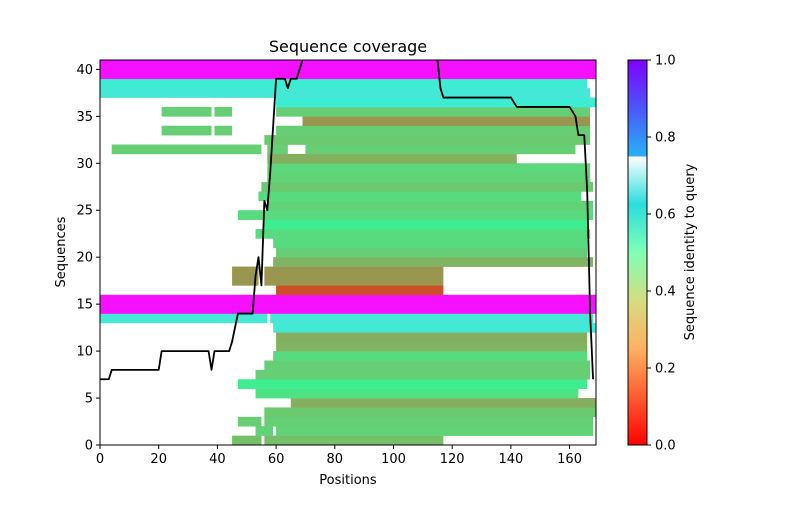 The height and width of the screenshot is (505, 800). I want to click on x-tick-label: 20, so click(158, 459).